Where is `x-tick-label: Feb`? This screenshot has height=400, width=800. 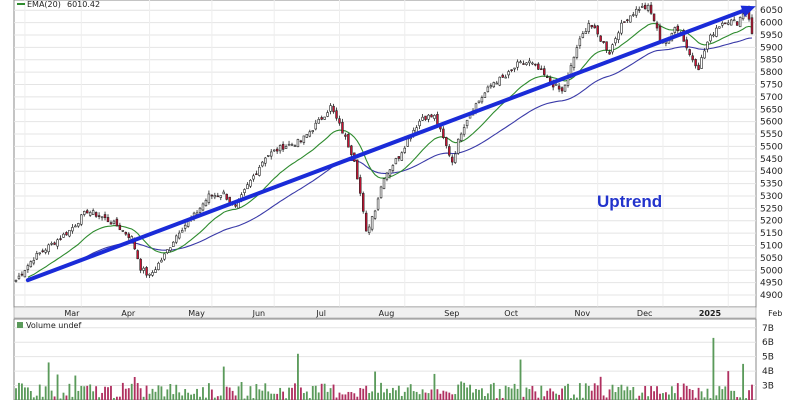
x-tick-label: Feb is located at coordinates (775, 313).